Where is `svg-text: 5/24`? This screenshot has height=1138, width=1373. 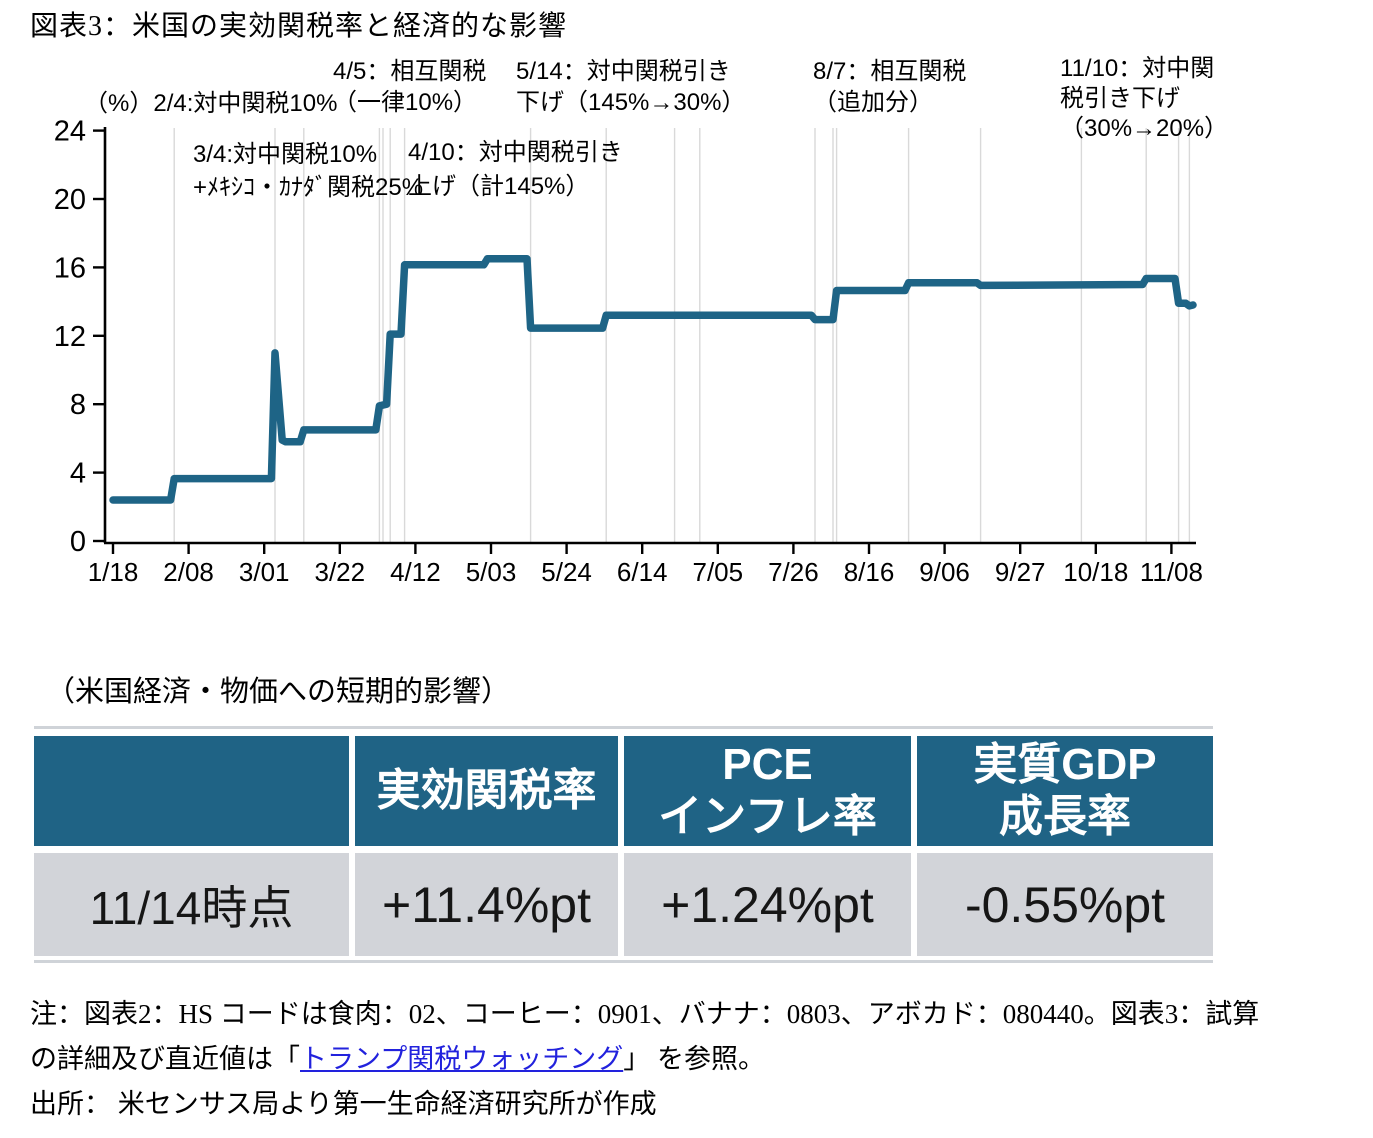 svg-text: 5/24 is located at coordinates (566, 572).